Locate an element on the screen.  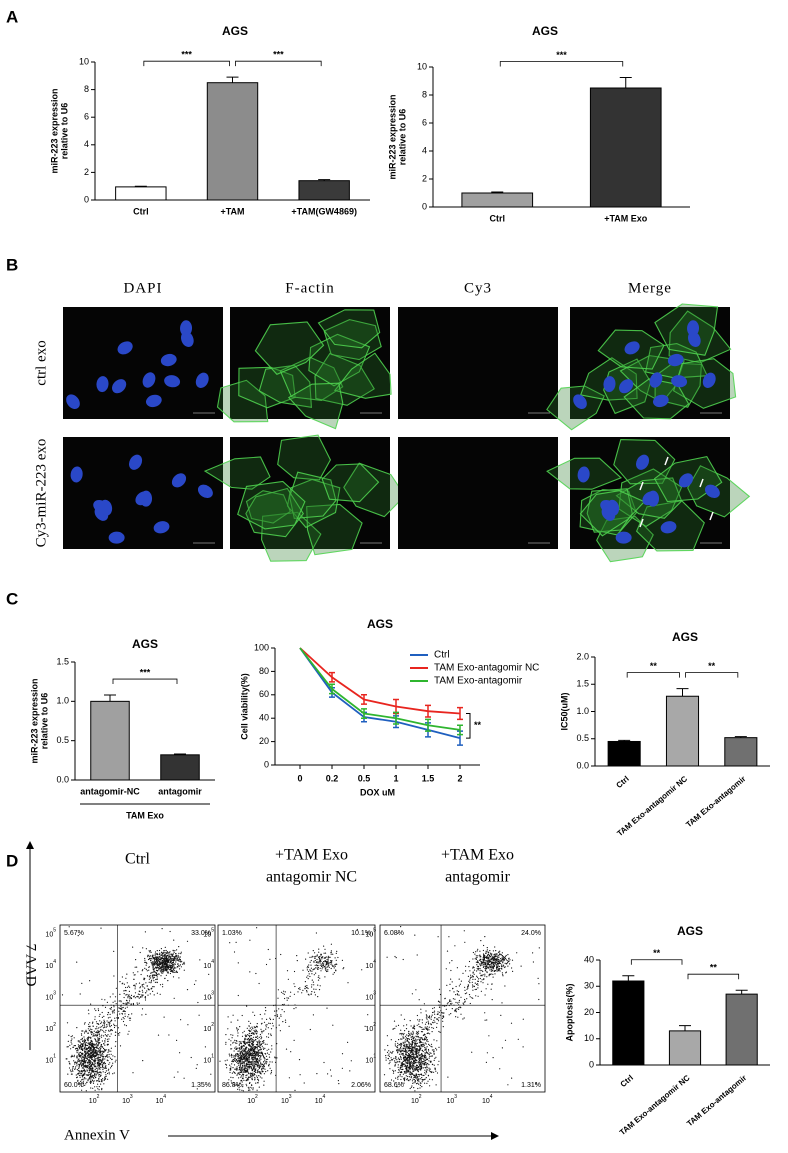
significance-label: *** is located at coordinates (145, 672).